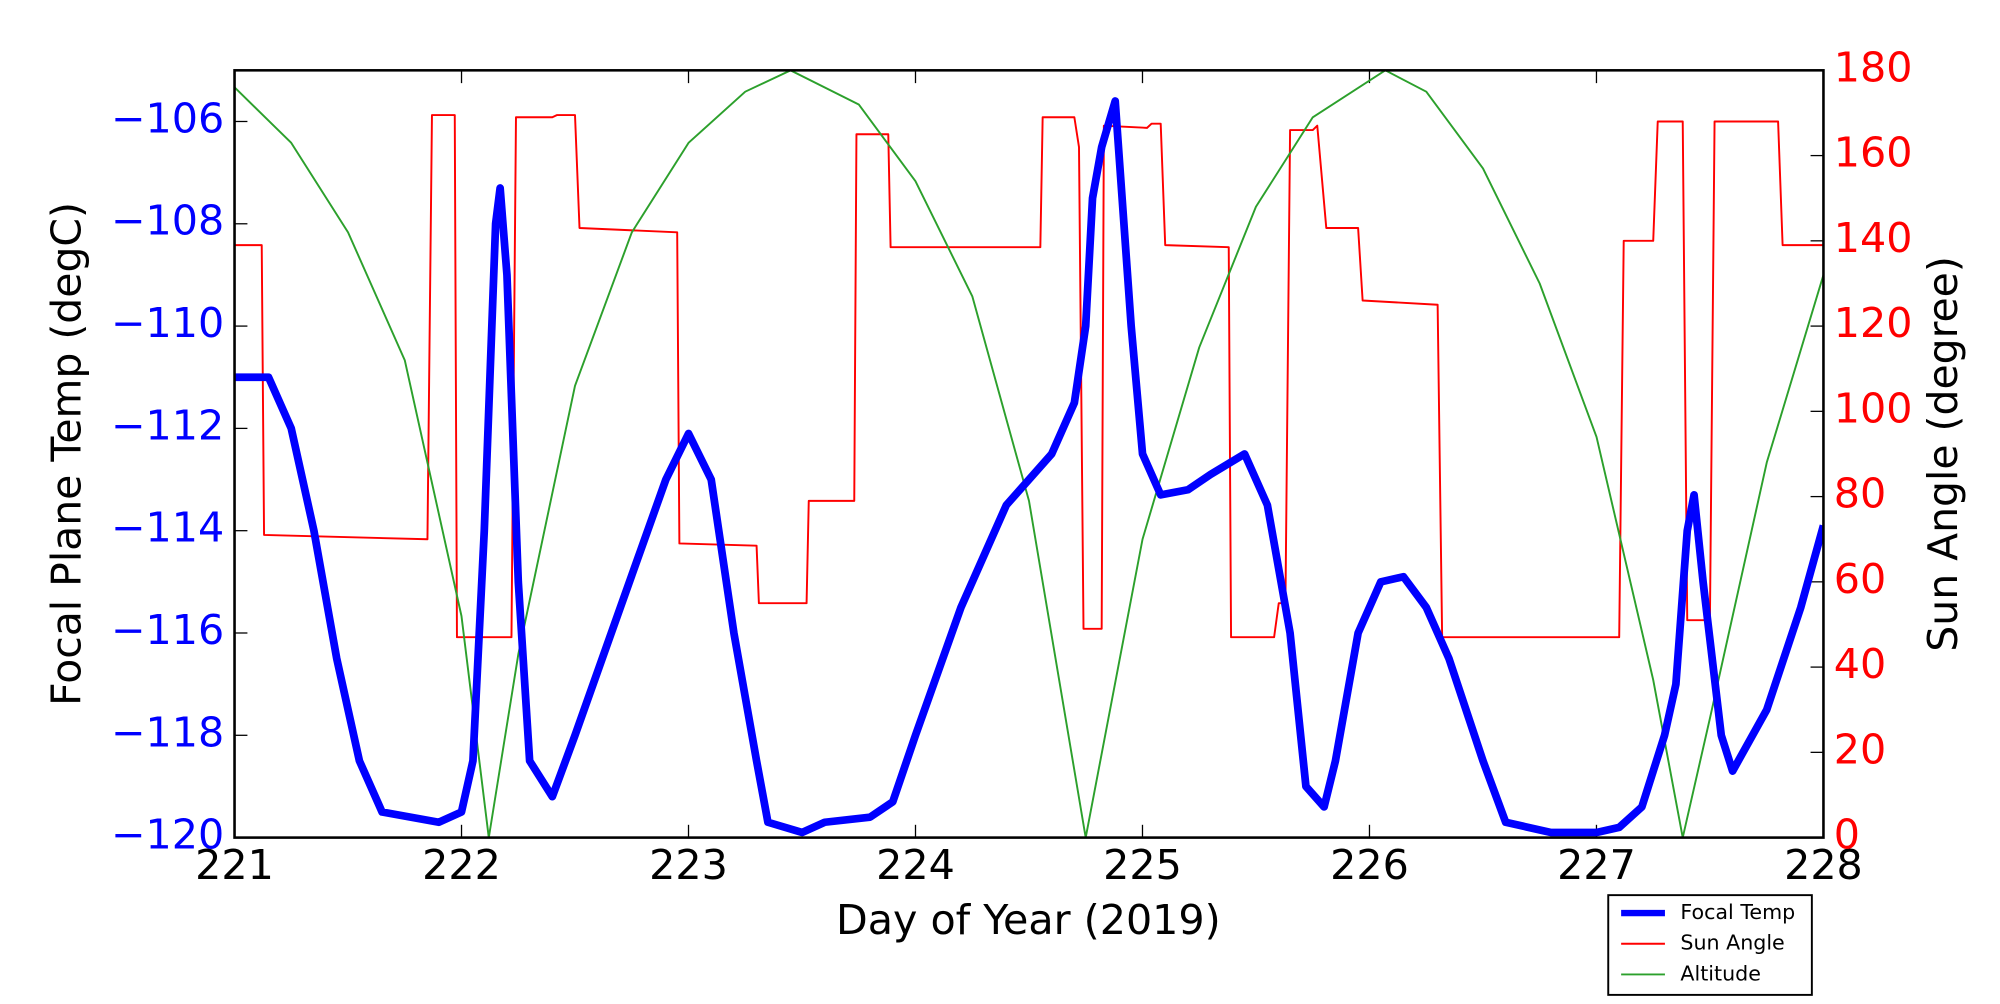 Image resolution: width=2000 pixels, height=1004 pixels. What do you see at coordinates (1142, 865) in the screenshot?
I see `x-tick-label: 225` at bounding box center [1142, 865].